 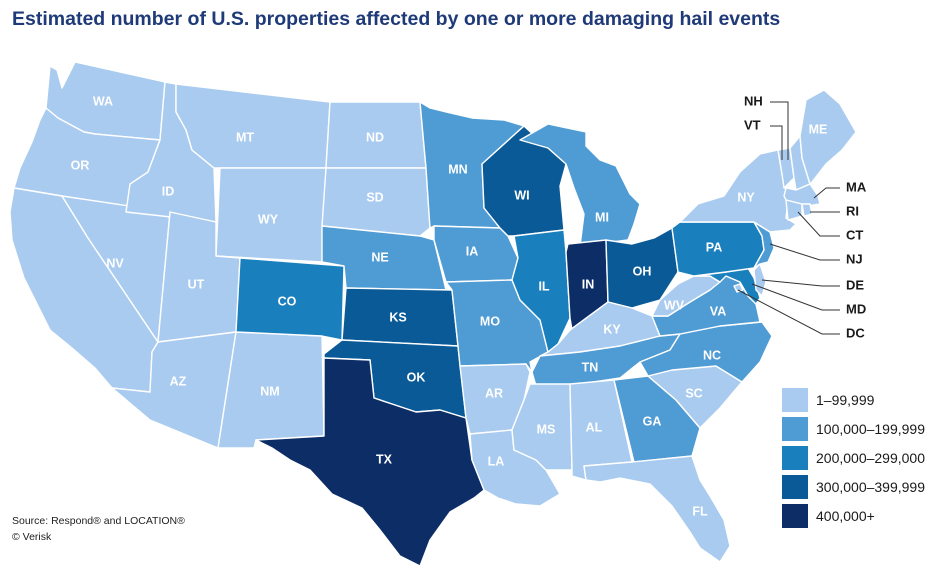 I want to click on callout-NH: NH, so click(x=753, y=100).